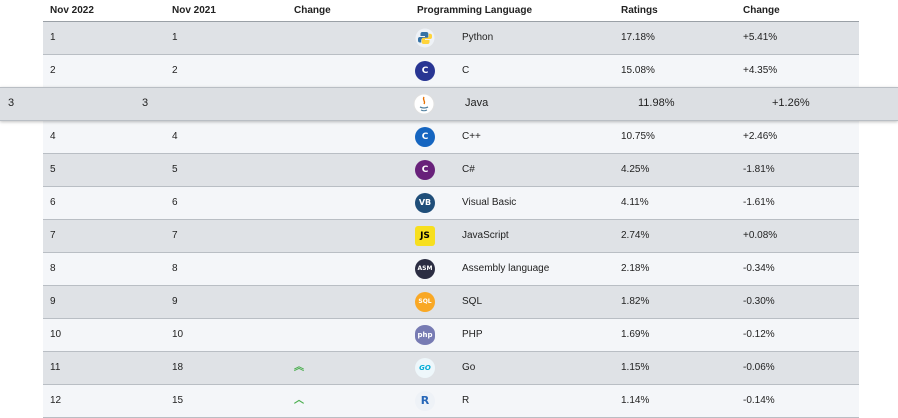  What do you see at coordinates (175, 169) in the screenshot?
I see `rank-nov-2021: 5` at bounding box center [175, 169].